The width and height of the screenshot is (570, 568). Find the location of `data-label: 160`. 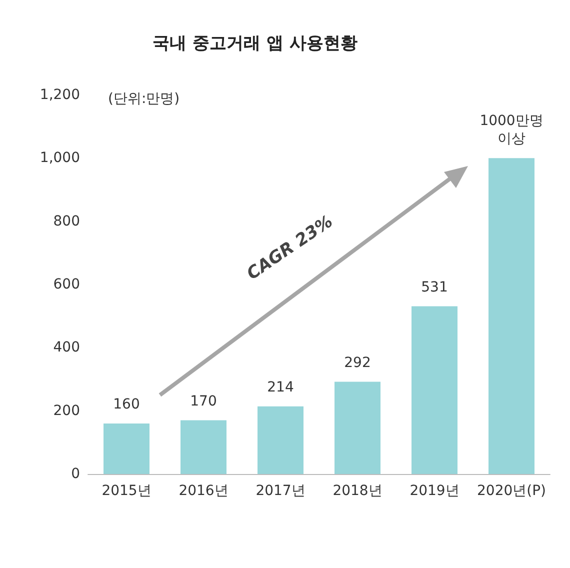

data-label: 160 is located at coordinates (126, 404).